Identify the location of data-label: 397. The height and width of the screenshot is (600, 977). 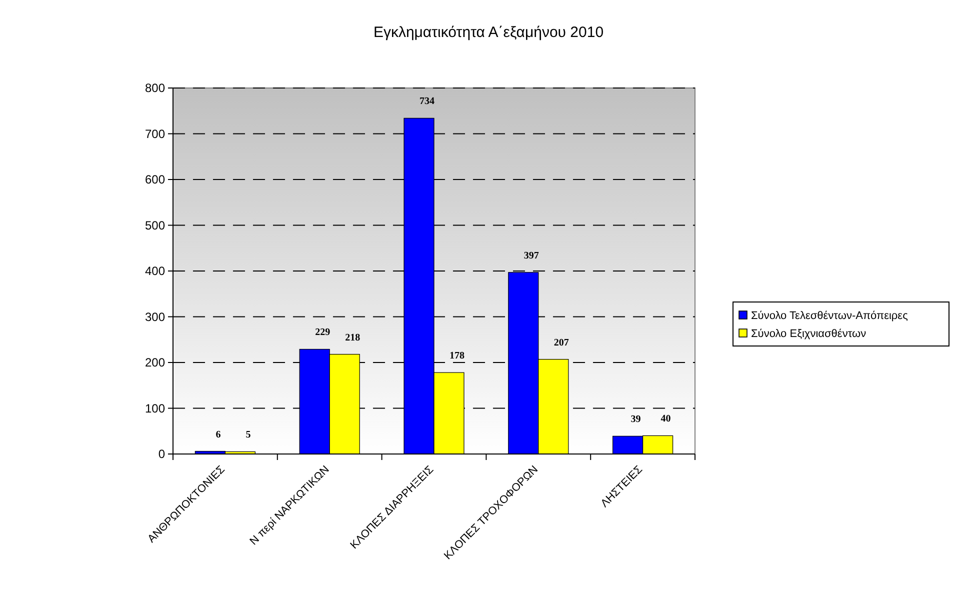
(531, 256).